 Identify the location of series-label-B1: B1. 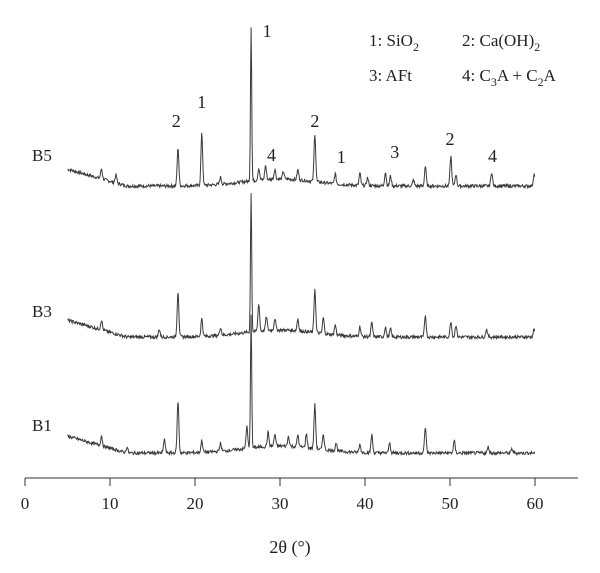
(42, 425).